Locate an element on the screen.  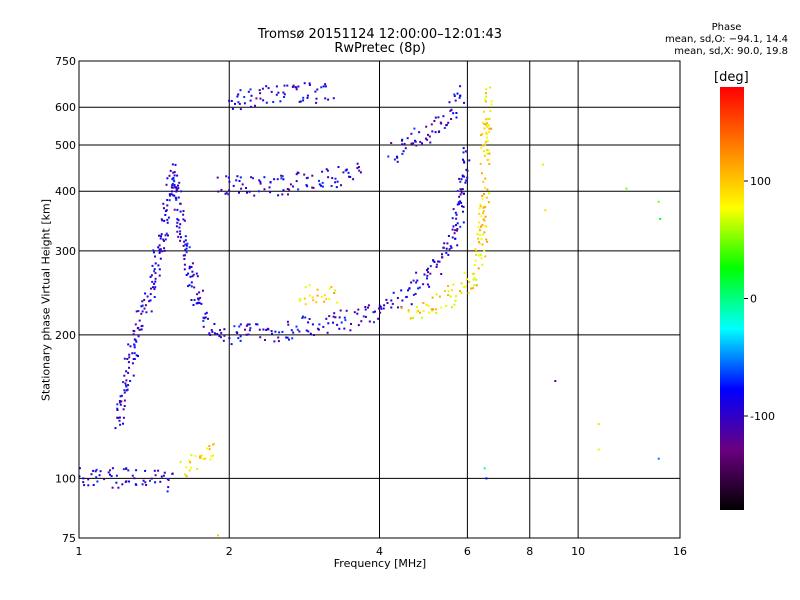
y-tick-label: 75 is located at coordinates (69, 538).